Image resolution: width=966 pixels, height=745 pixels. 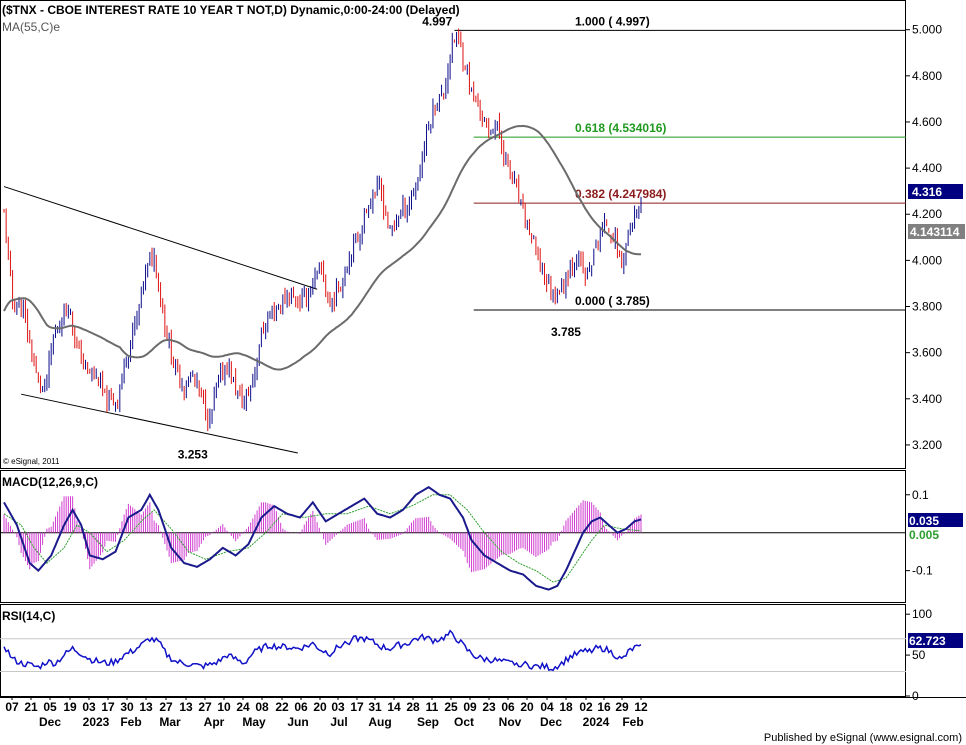 I want to click on fib-level-label: 0.382 (4.247984), so click(x=620, y=194).